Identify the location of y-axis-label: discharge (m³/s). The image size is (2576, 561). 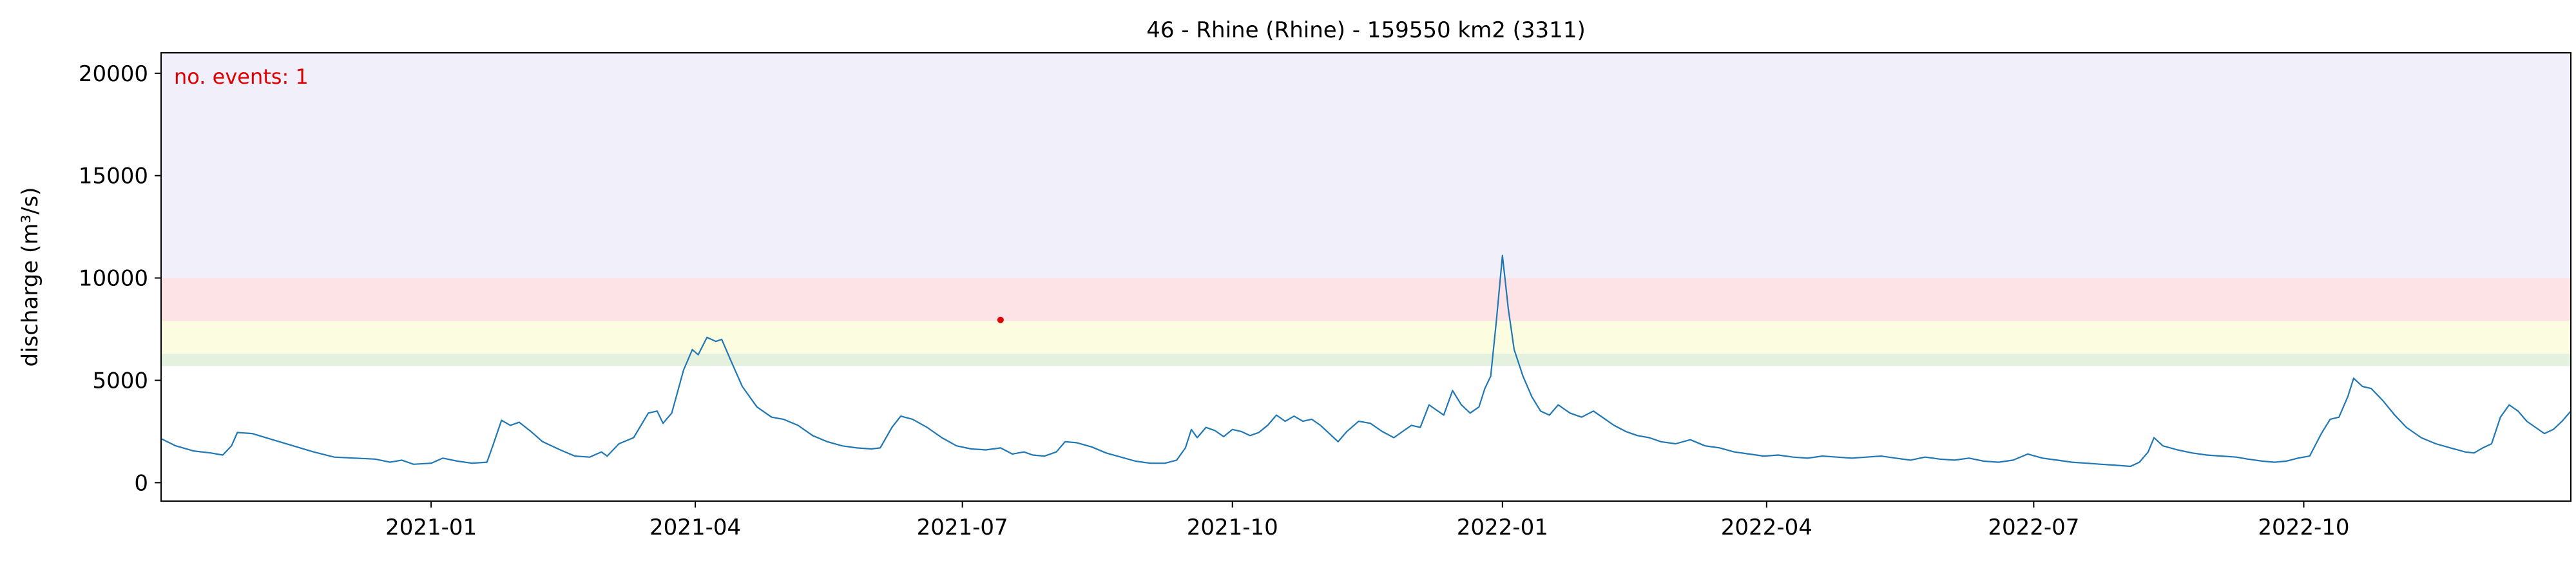
(30, 277).